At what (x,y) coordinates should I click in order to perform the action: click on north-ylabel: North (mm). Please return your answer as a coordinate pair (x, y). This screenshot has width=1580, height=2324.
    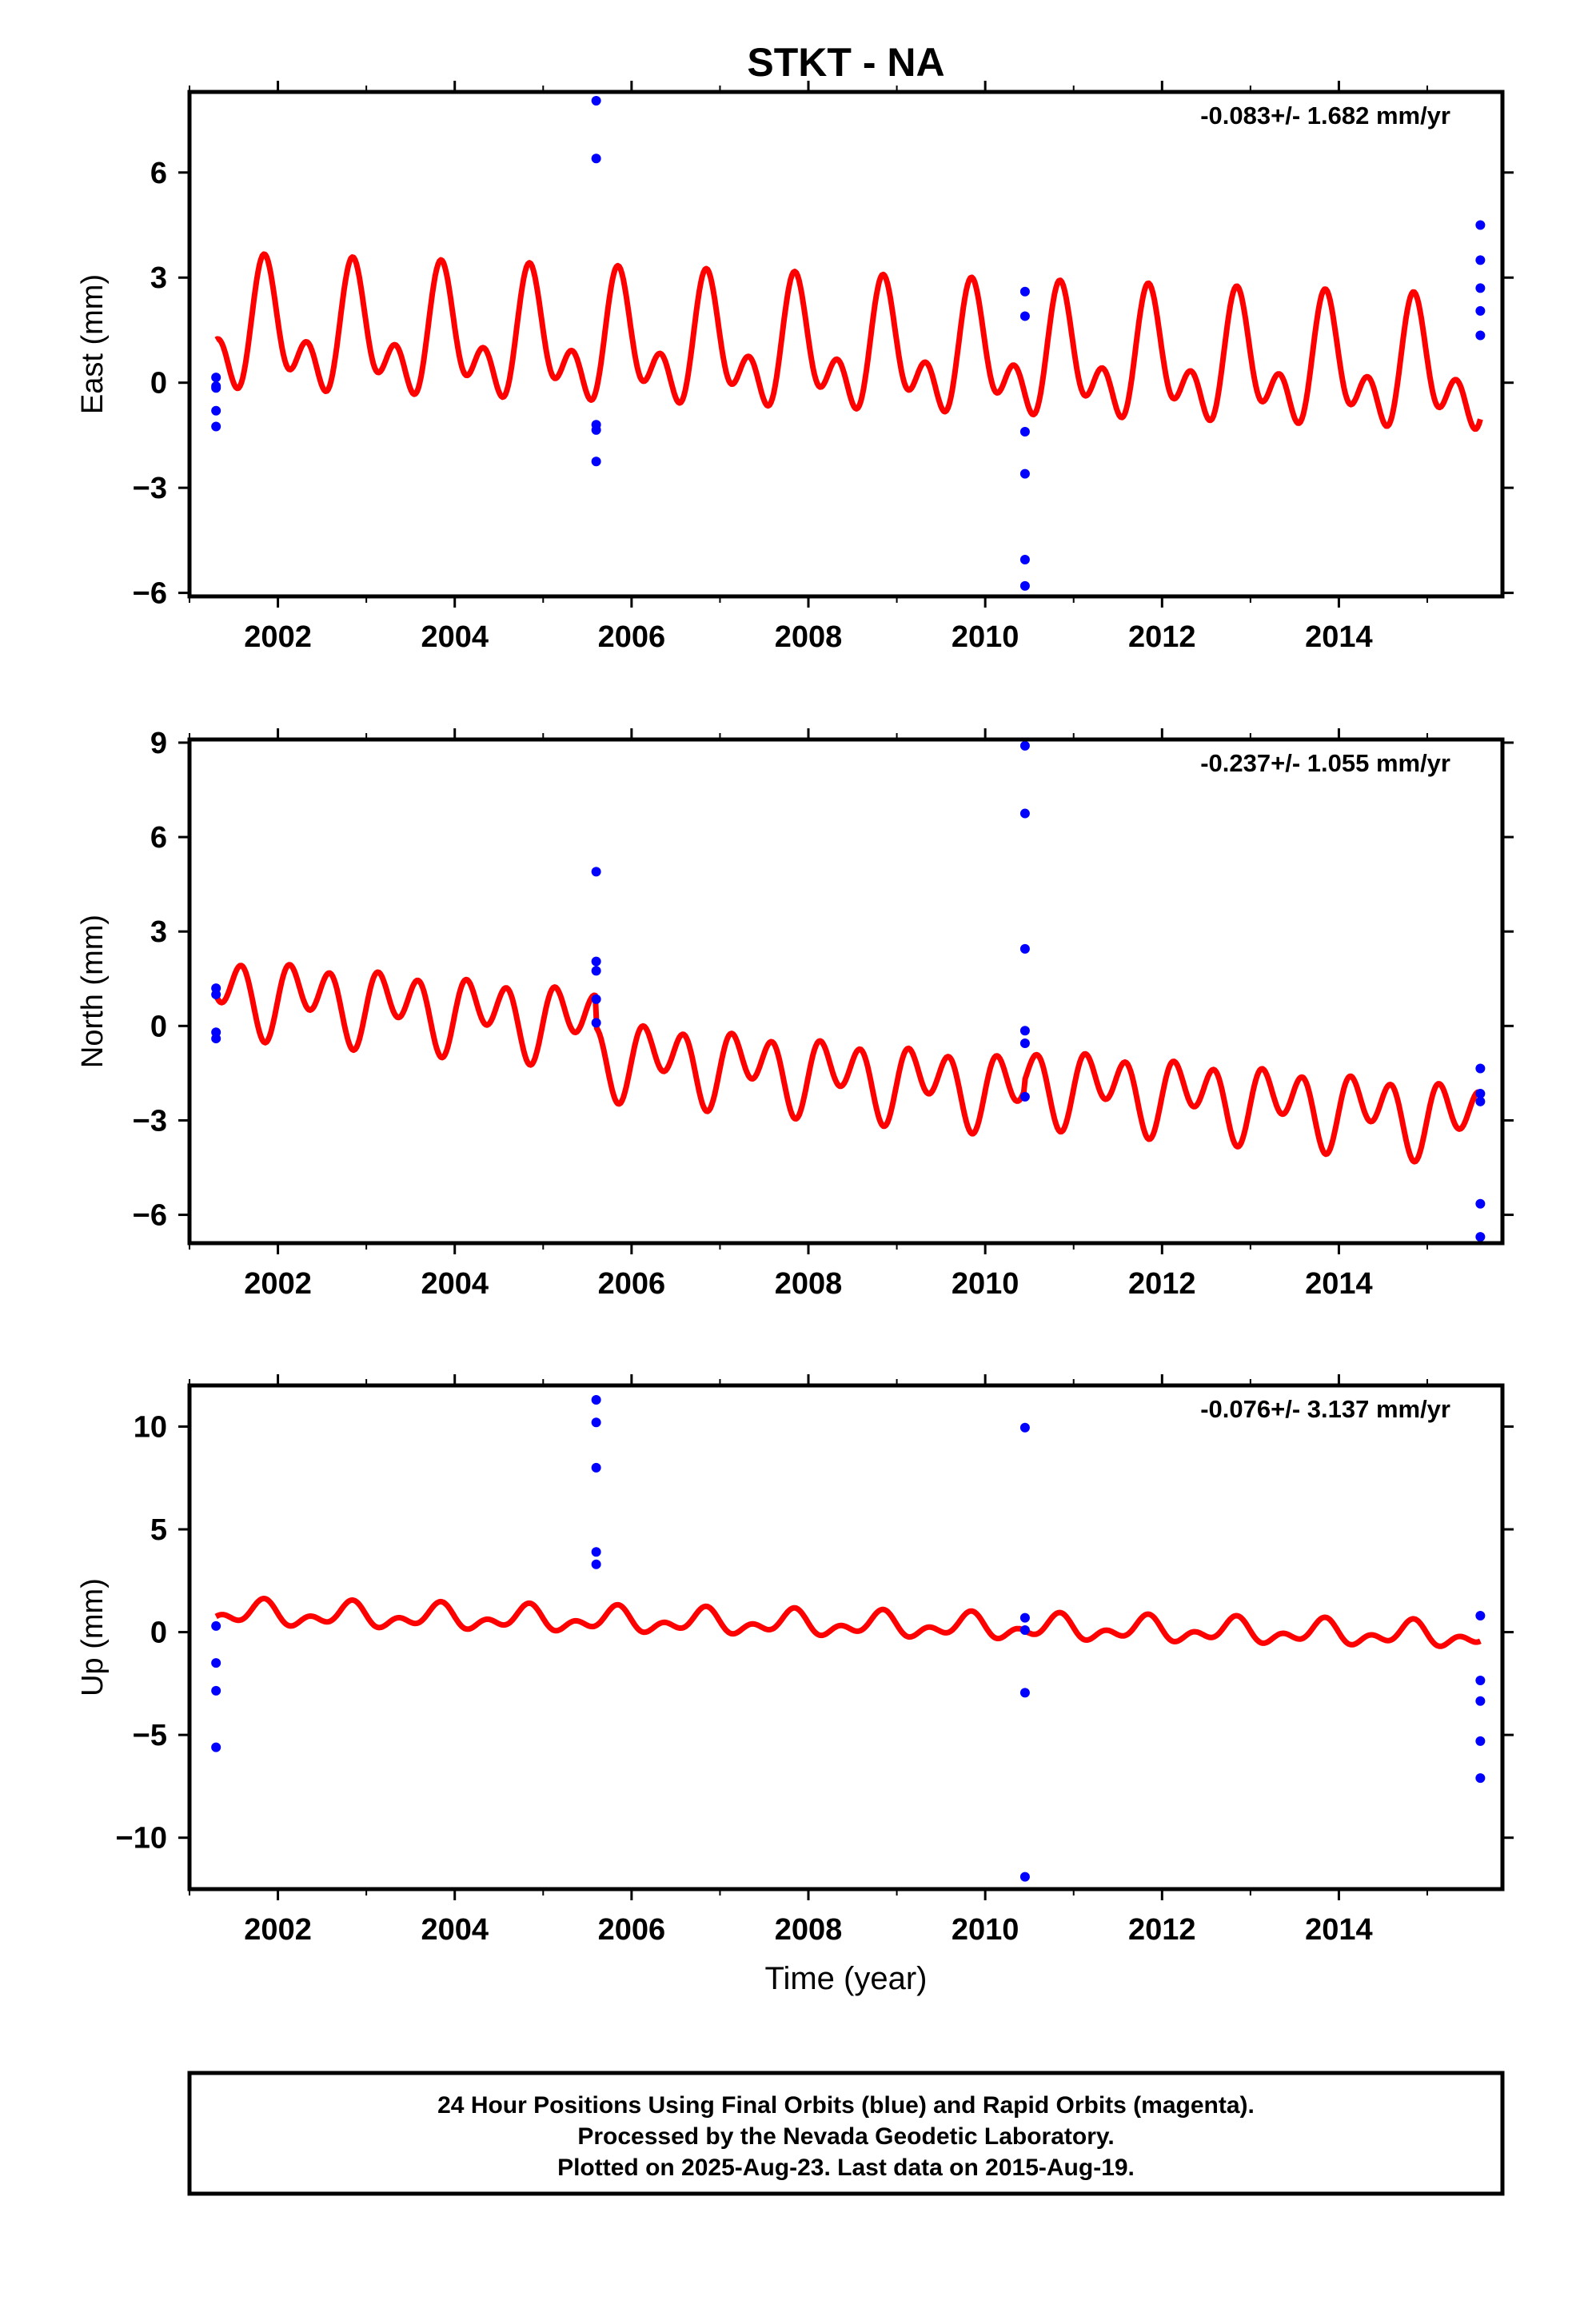
    Looking at the image, I should click on (93, 991).